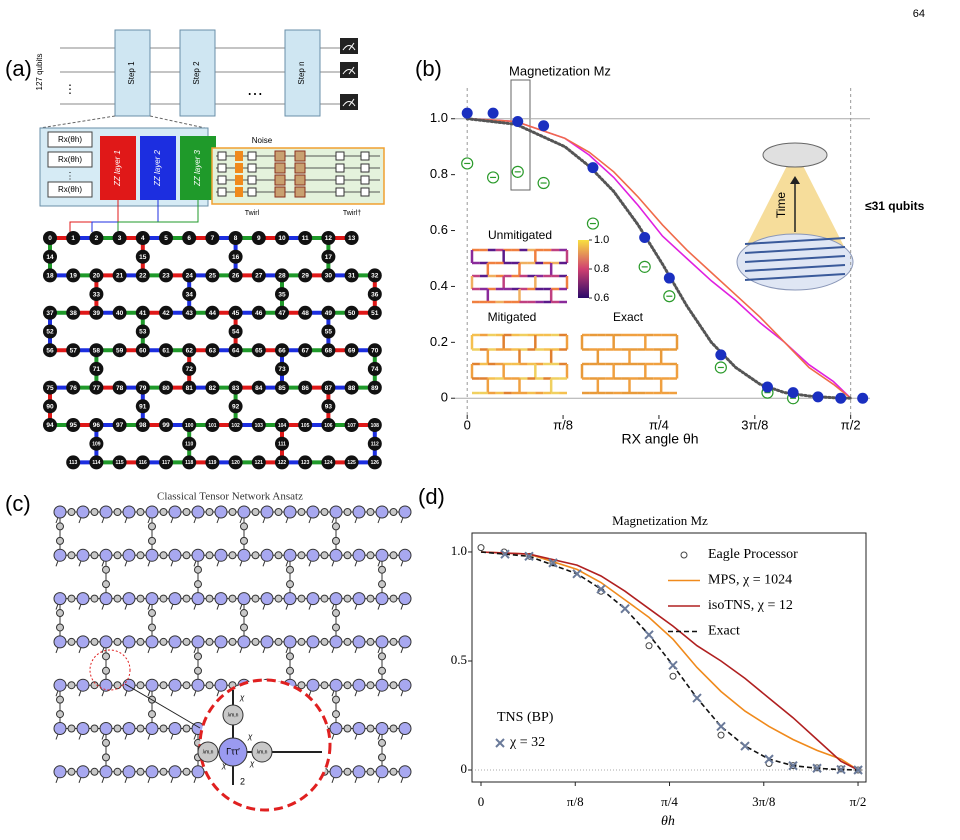 The image size is (960, 840). I want to click on x-tick-label: π/2, so click(851, 424).